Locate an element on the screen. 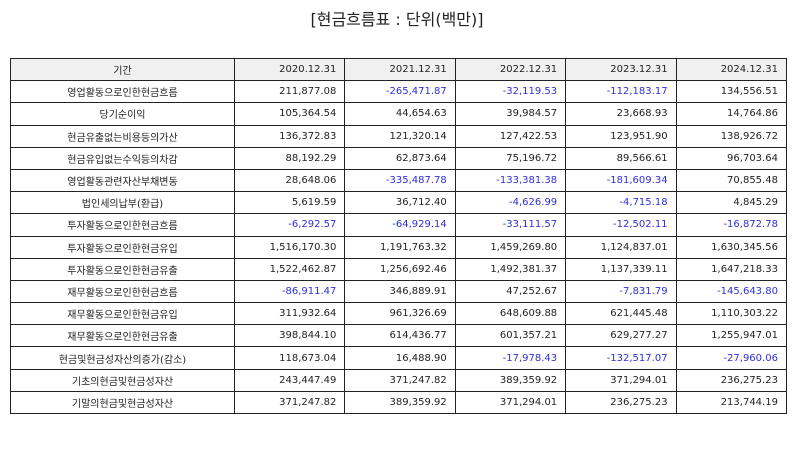 Image resolution: width=794 pixels, height=452 pixels. value-cell: 961,326.69 is located at coordinates (400, 314).